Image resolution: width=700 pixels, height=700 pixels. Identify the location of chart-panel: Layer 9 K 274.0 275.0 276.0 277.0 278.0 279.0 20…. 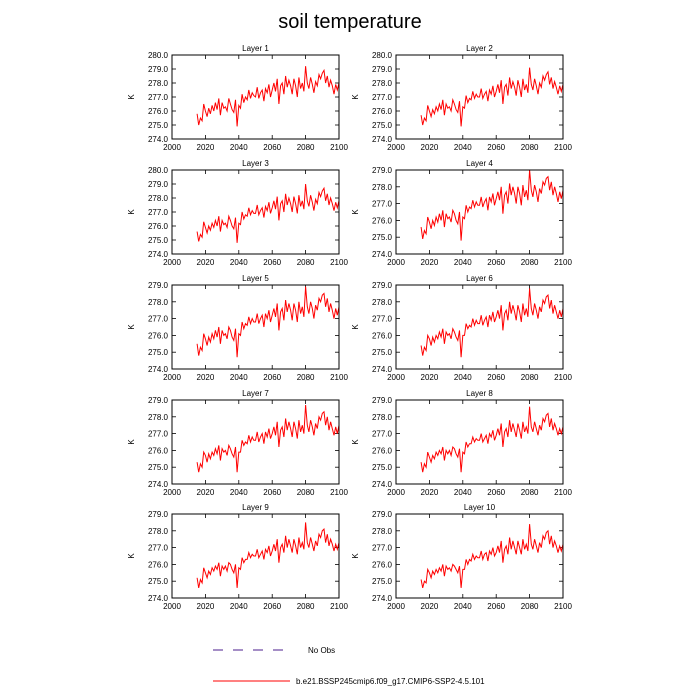
(237, 557).